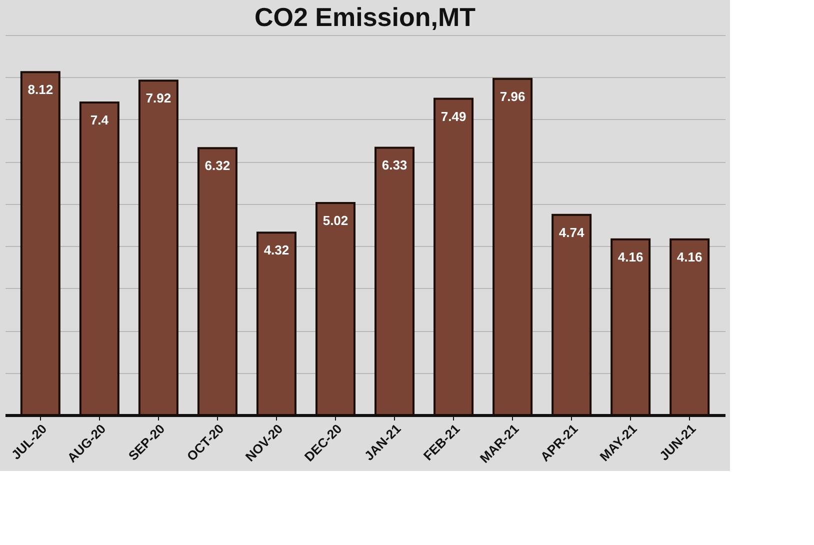  I want to click on data-label: 7.49, so click(453, 116).